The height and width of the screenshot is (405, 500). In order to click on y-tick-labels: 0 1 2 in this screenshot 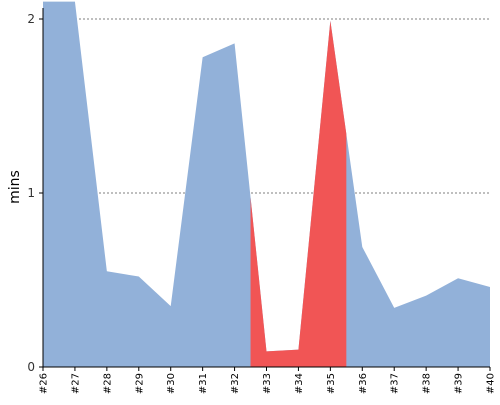, I will do `click(35, 193)`.